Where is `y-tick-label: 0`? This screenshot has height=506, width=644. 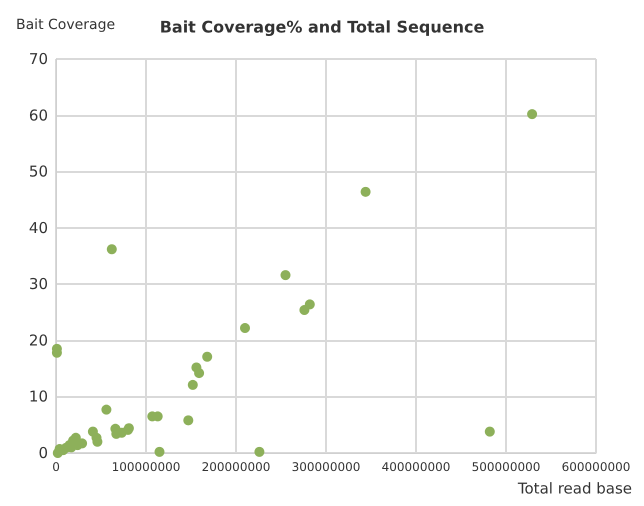
y-tick-label: 0 is located at coordinates (43, 453).